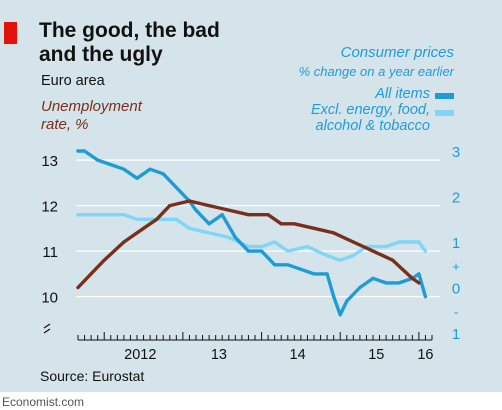  Describe the element at coordinates (376, 355) in the screenshot. I see `x-tick-label: 15` at that location.